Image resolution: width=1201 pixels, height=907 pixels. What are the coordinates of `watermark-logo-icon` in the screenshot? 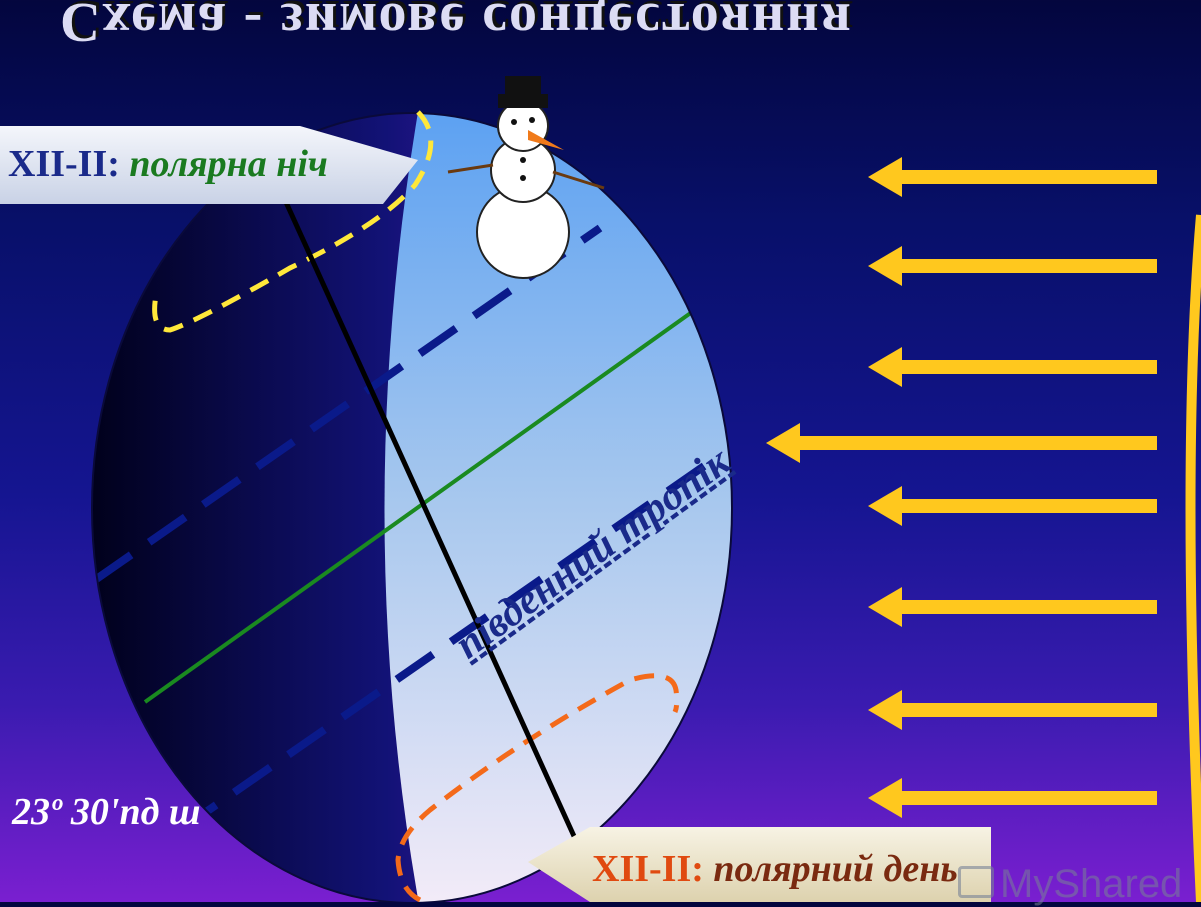 It's located at (976, 882).